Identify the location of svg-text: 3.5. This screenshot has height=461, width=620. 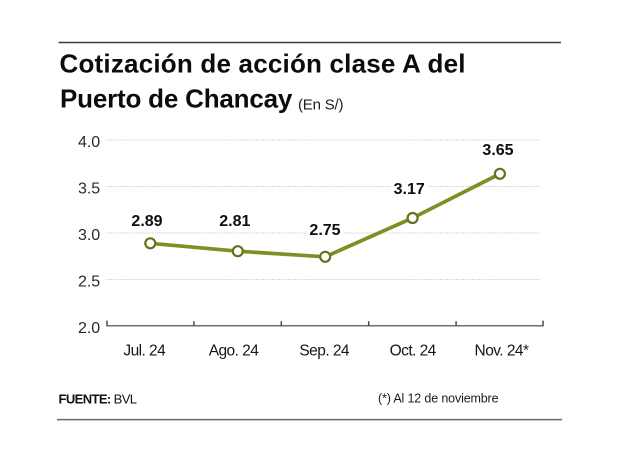
(89, 189).